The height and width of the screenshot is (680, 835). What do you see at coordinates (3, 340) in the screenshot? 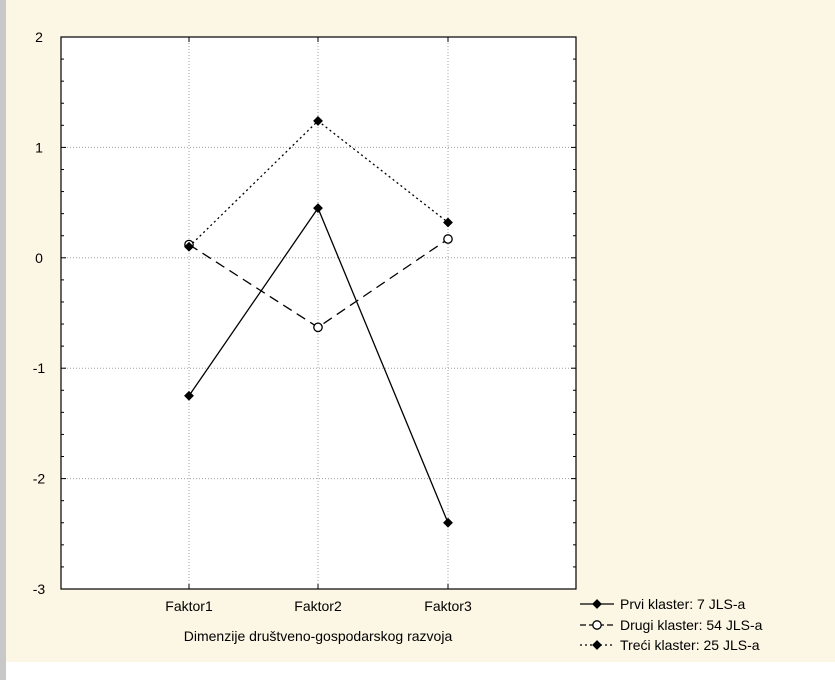
I see `left-border-bar` at bounding box center [3, 340].